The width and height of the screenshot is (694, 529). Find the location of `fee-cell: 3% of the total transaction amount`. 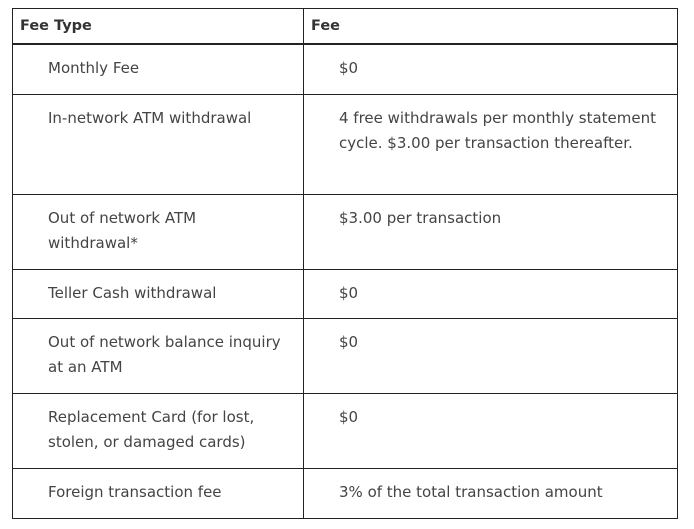

fee-cell: 3% of the total transaction amount is located at coordinates (490, 493).